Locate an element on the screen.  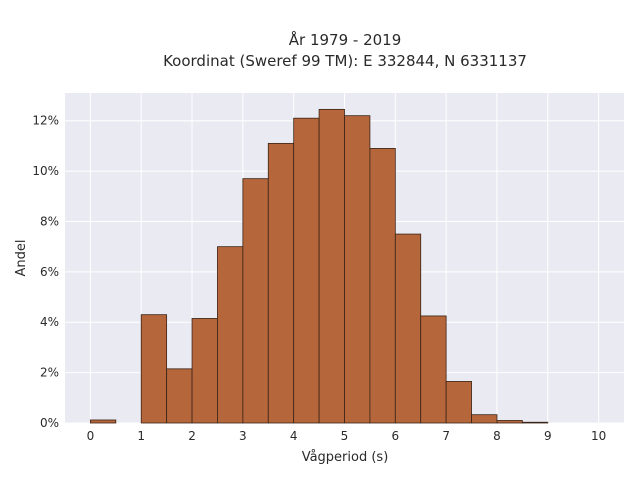
chart-title-line-1: År 1979 - 2019 is located at coordinates (345, 39).